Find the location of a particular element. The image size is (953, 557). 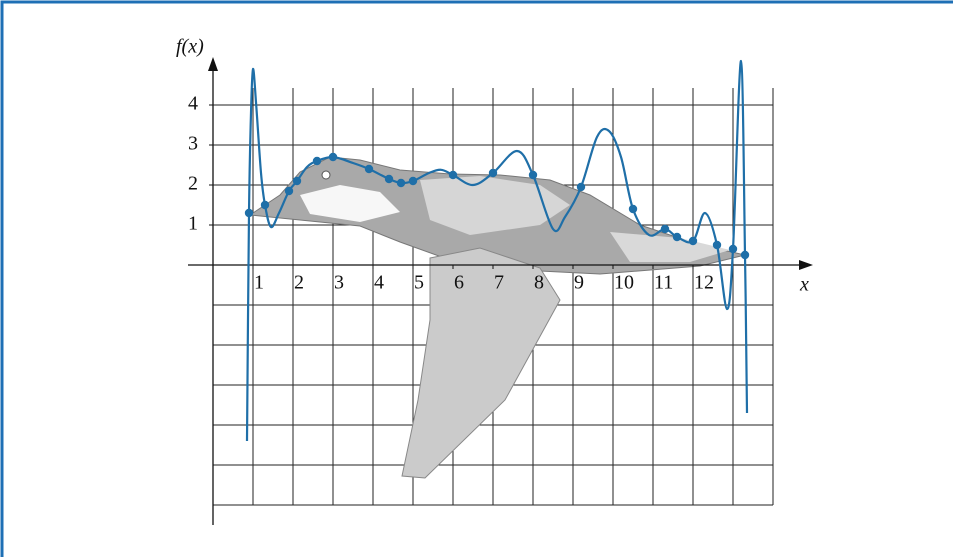

y-axis-label: f(x) is located at coordinates (190, 47).